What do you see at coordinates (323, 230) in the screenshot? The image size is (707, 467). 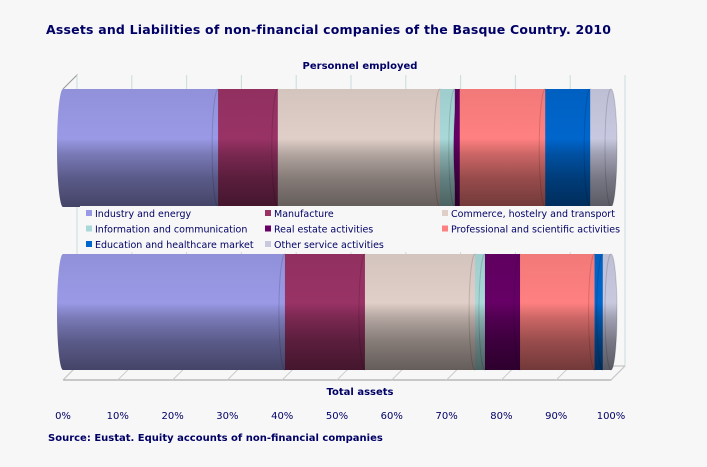 I see `legend-label: Real estate activities` at bounding box center [323, 230].